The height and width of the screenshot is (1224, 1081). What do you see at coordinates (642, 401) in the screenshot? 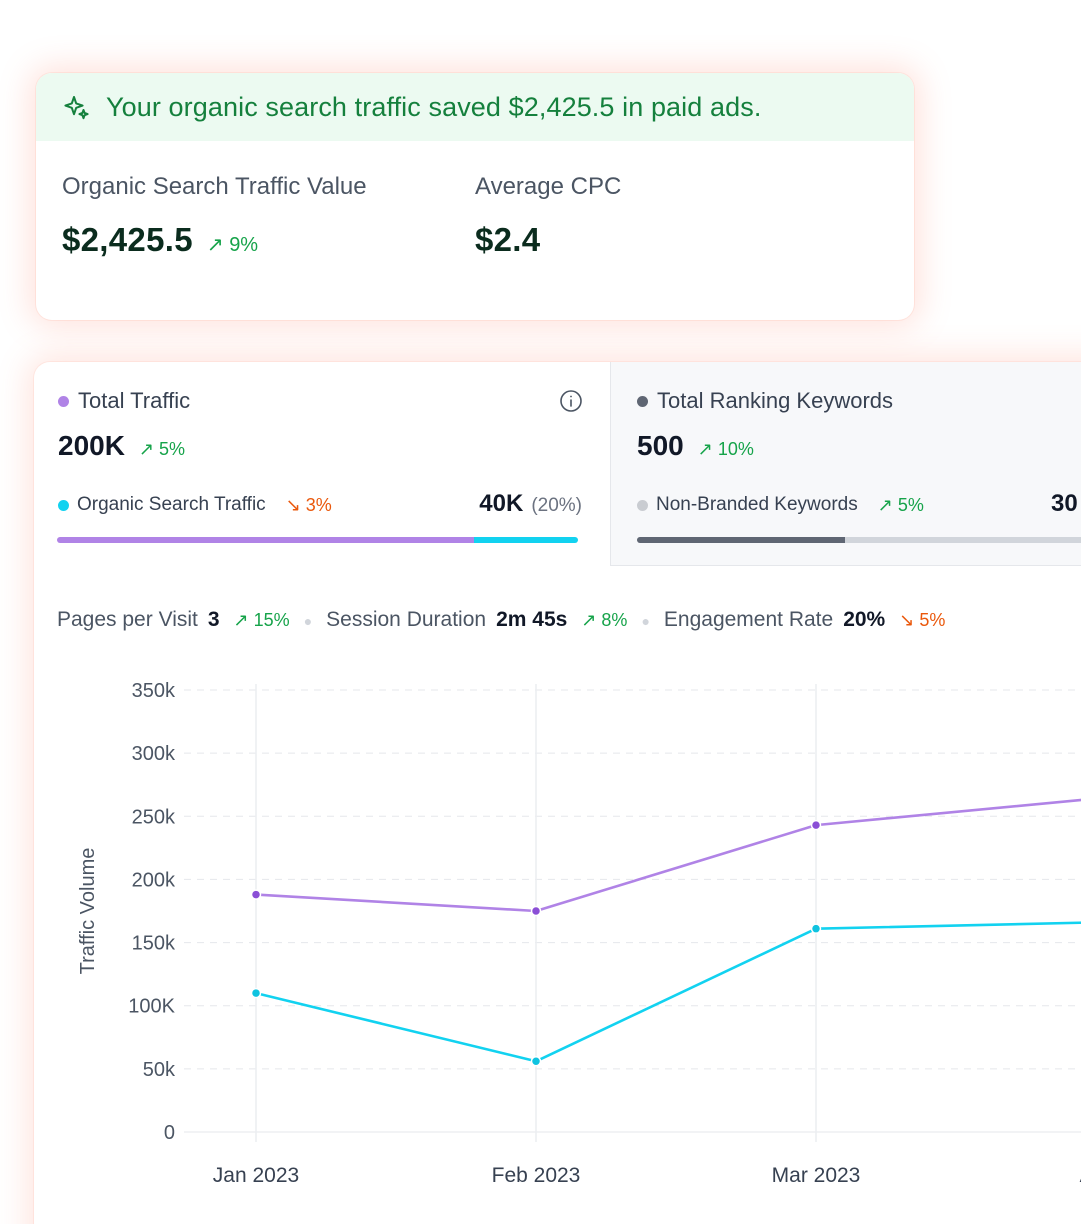
I see `keywords-legend-dot` at bounding box center [642, 401].